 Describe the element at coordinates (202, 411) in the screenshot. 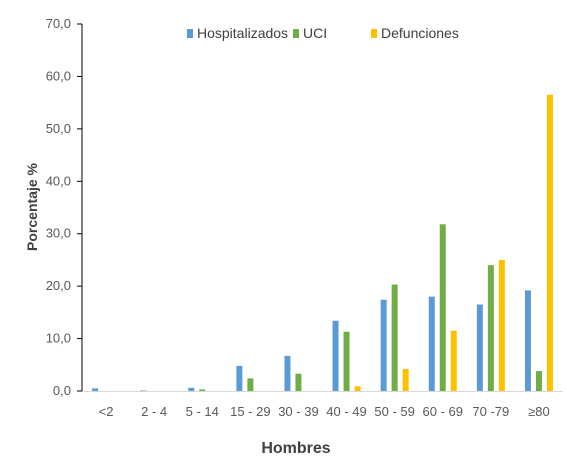

I see `x-tick-label: 5 - 14` at that location.